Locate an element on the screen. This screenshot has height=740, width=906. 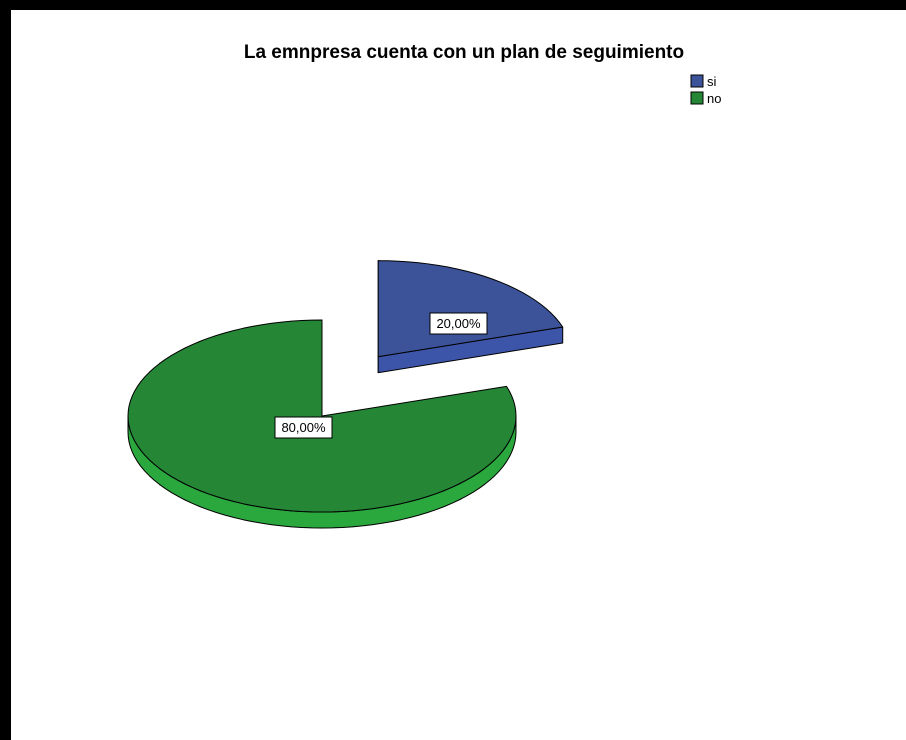
legend: si no is located at coordinates (705, 90).